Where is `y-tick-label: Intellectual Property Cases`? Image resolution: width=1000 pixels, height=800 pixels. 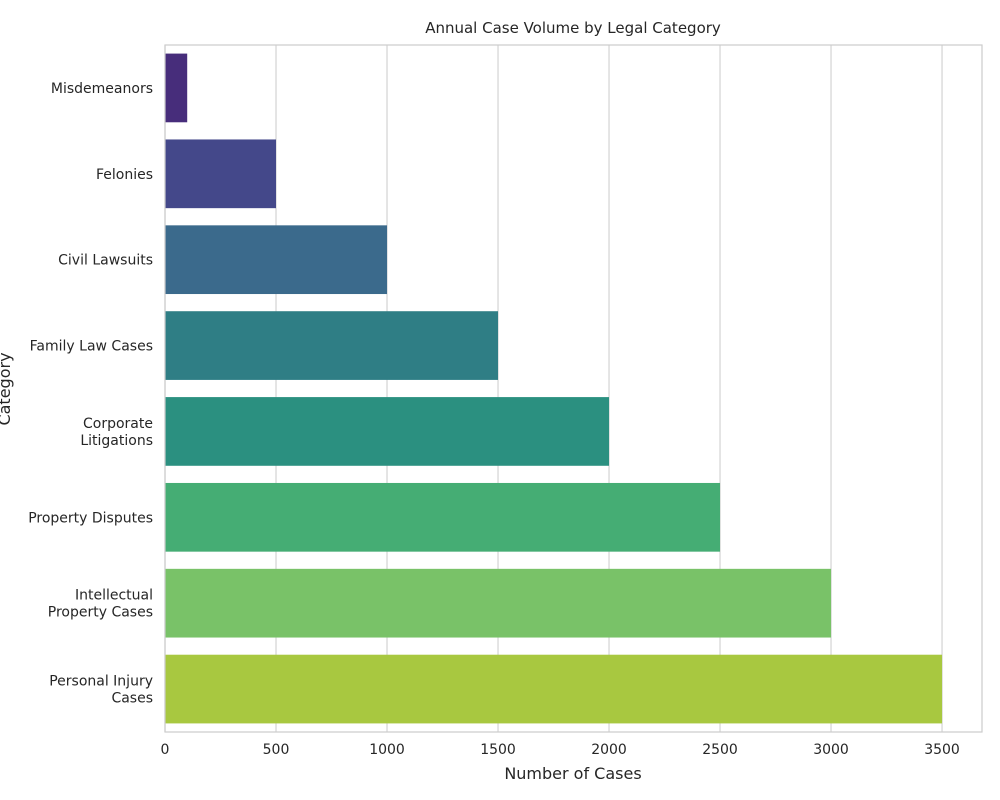 y-tick-label: Intellectual Property Cases is located at coordinates (100, 604).